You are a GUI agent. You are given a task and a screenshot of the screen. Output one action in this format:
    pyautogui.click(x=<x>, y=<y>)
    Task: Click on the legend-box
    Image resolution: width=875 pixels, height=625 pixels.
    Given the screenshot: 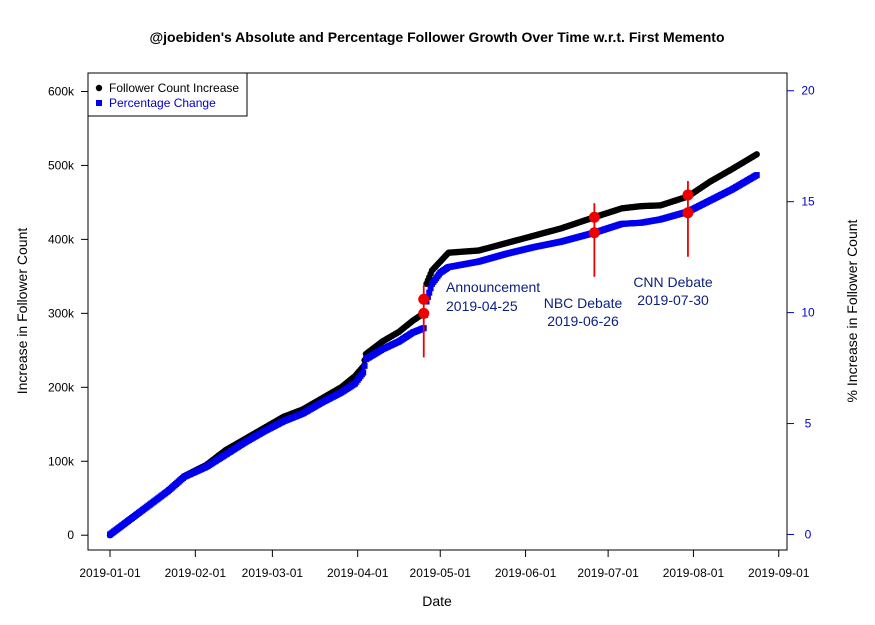 What is the action you would take?
    pyautogui.click(x=167, y=94)
    